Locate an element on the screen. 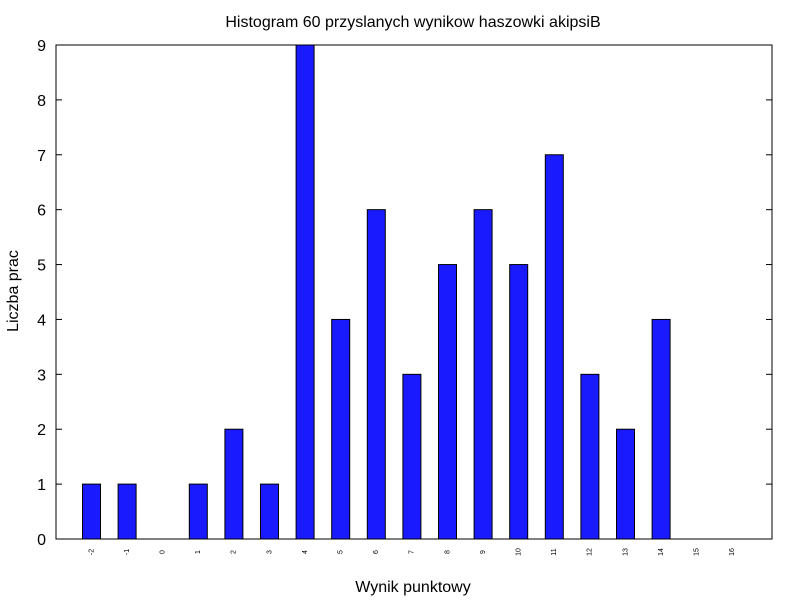 The height and width of the screenshot is (600, 800). x-tick-label: 1 is located at coordinates (198, 552).